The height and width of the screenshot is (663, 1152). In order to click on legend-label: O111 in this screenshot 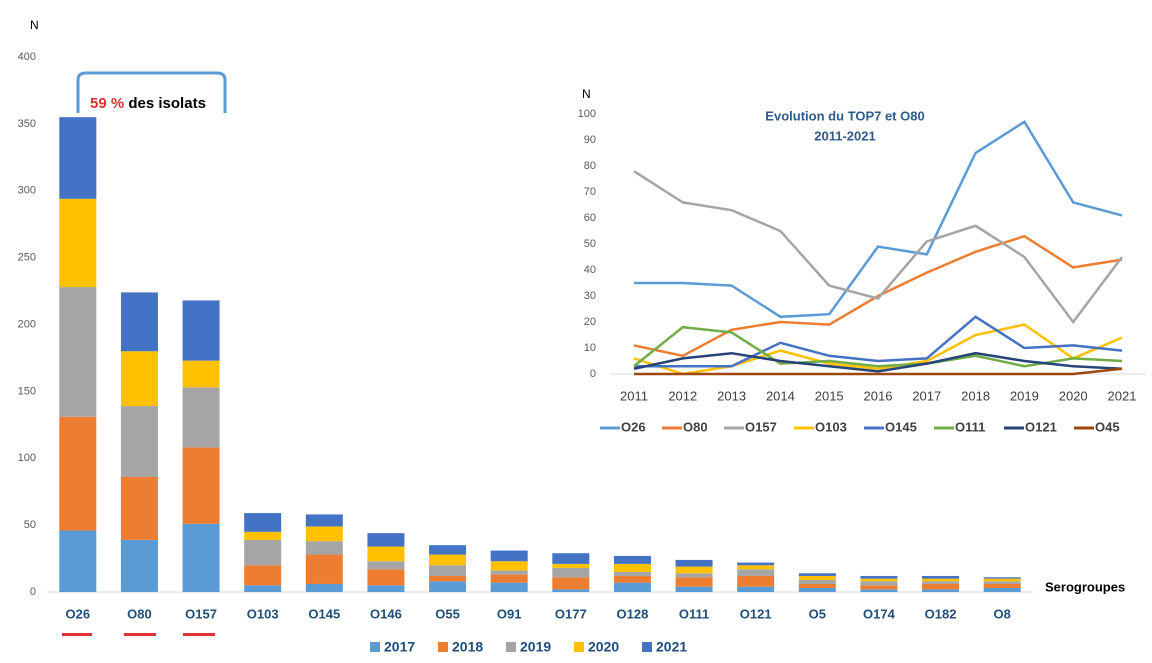, I will do `click(970, 426)`.